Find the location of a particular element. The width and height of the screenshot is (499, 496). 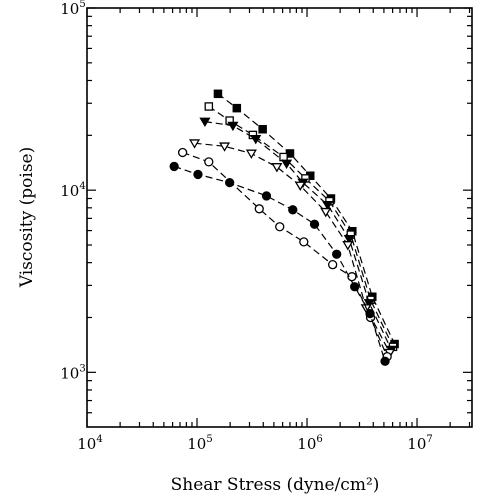

x-axis-label: Shear Stress (dyne/cm²) is located at coordinates (275, 485).